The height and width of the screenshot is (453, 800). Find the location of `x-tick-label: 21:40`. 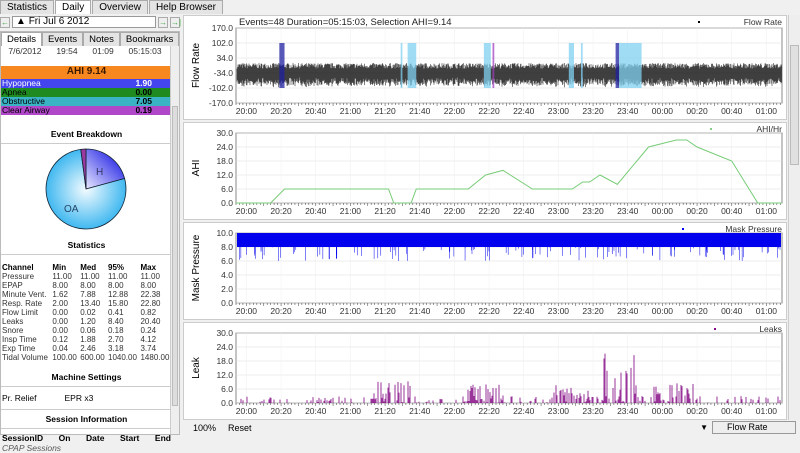

x-tick-label: 21:40 is located at coordinates (420, 311).